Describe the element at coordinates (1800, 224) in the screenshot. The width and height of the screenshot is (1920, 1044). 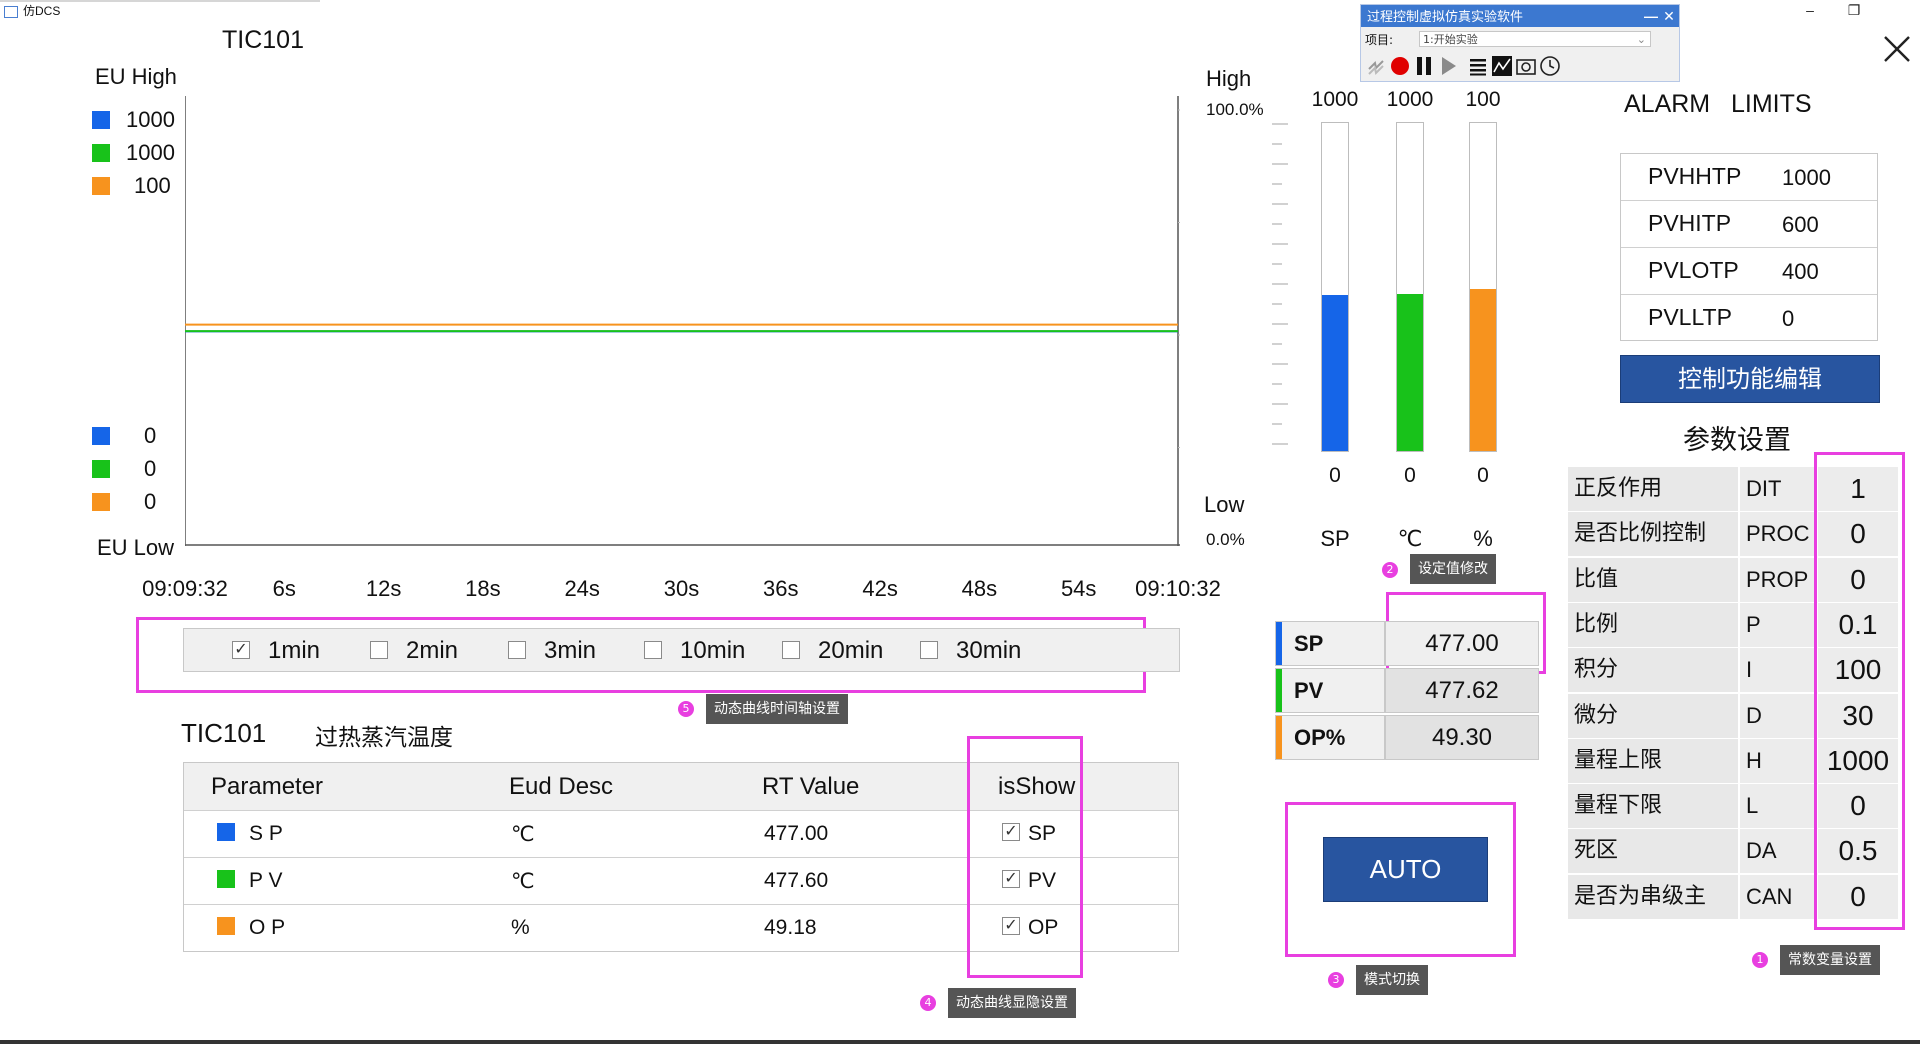
I see `alarm-value: 600` at that location.